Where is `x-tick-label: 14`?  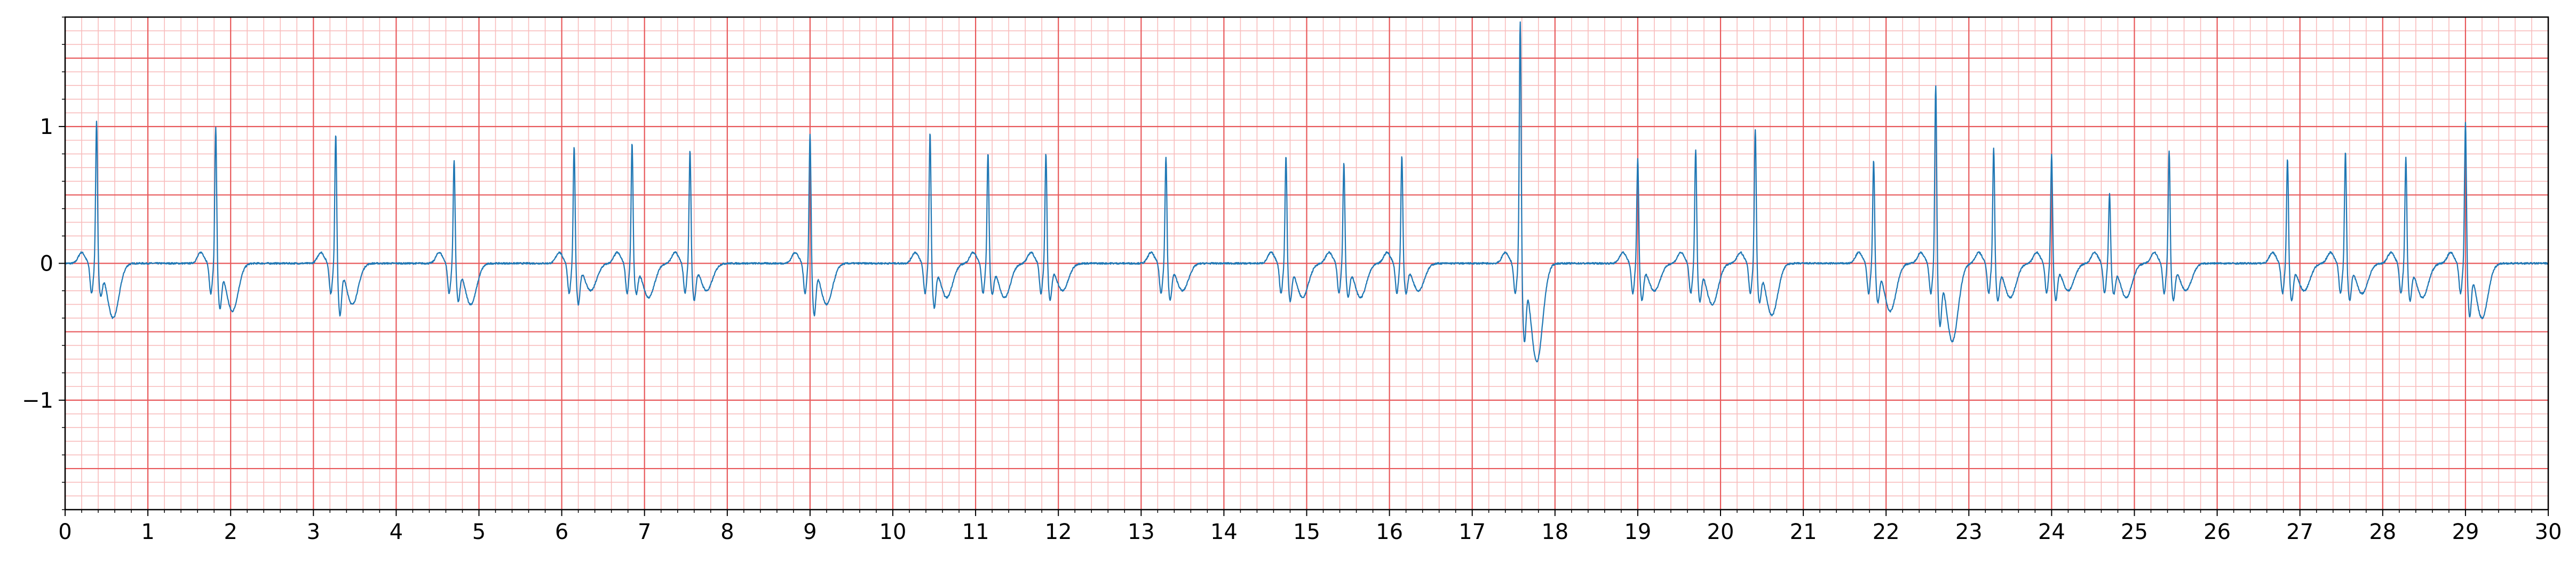
x-tick-label: 14 is located at coordinates (1224, 532).